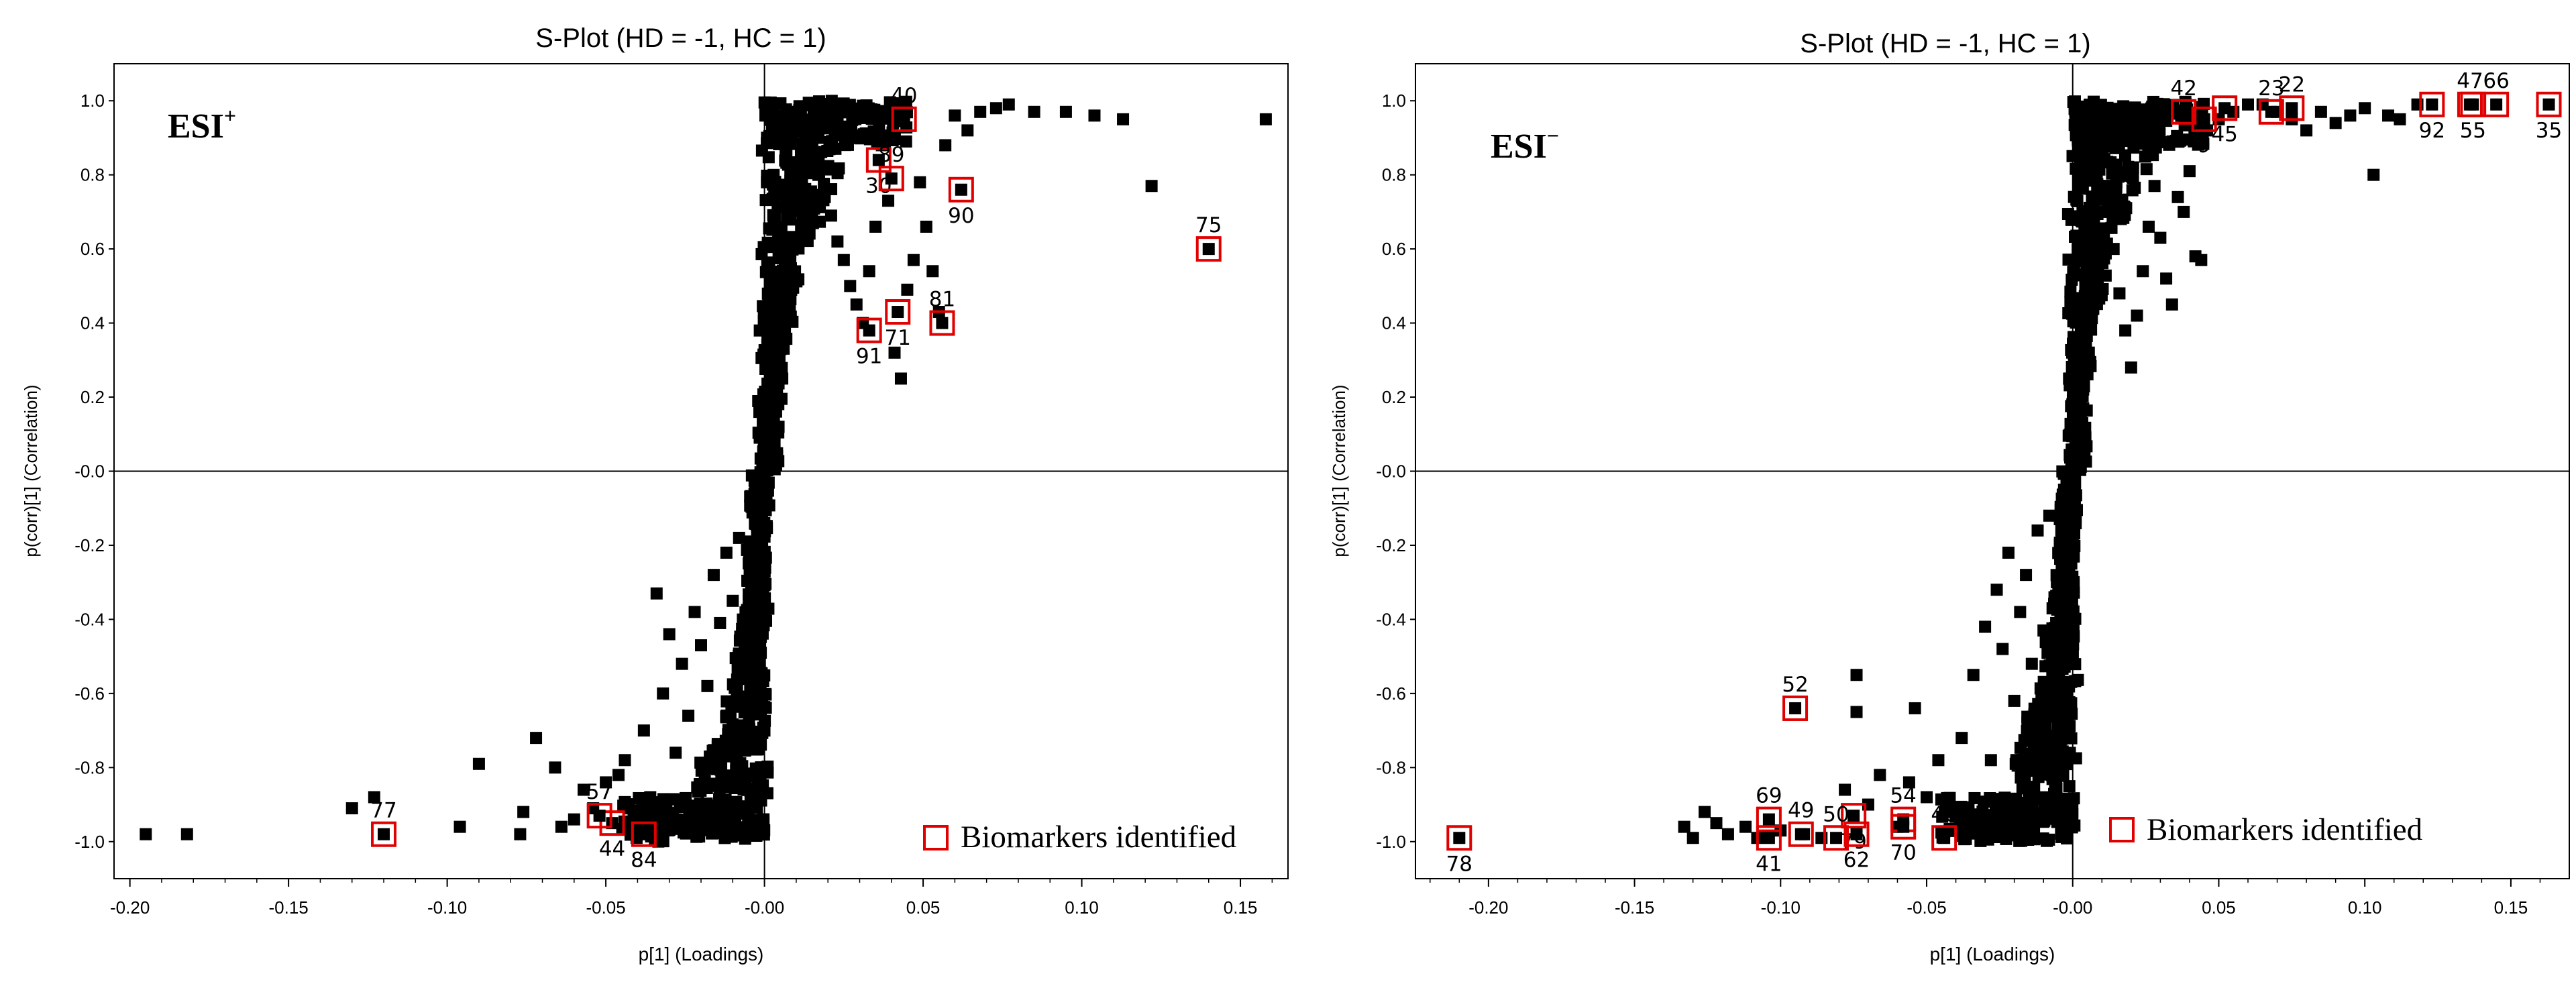 Image resolution: width=2576 pixels, height=988 pixels. What do you see at coordinates (1944, 814) in the screenshot?
I see `biomarker-label: 46` at bounding box center [1944, 814].